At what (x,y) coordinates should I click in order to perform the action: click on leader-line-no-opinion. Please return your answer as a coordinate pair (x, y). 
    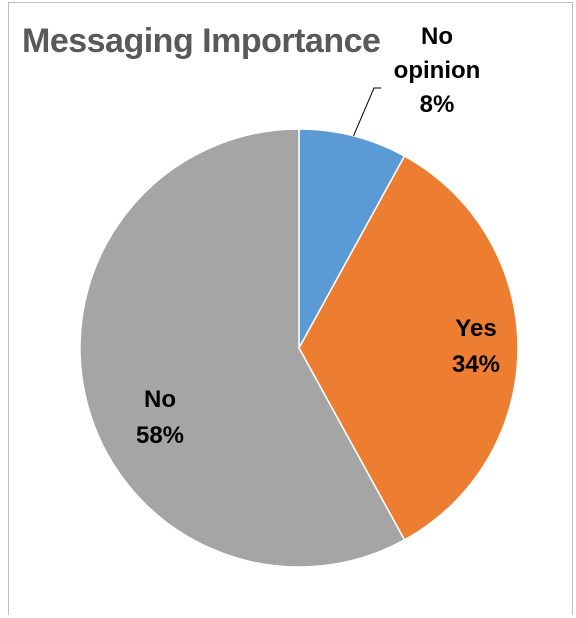
    Looking at the image, I should click on (367, 112).